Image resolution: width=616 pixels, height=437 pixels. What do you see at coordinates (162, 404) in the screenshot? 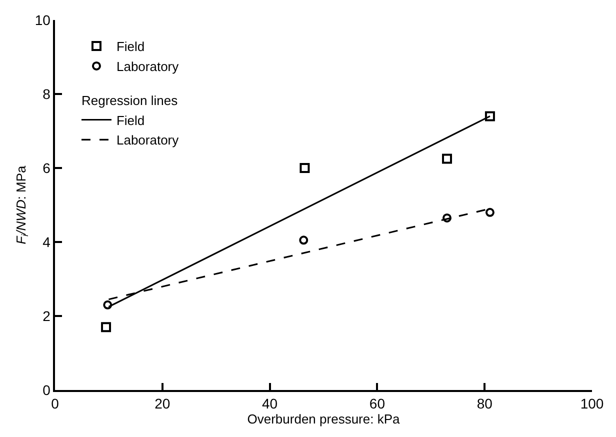
I see `x-tick-label: 20` at bounding box center [162, 404].